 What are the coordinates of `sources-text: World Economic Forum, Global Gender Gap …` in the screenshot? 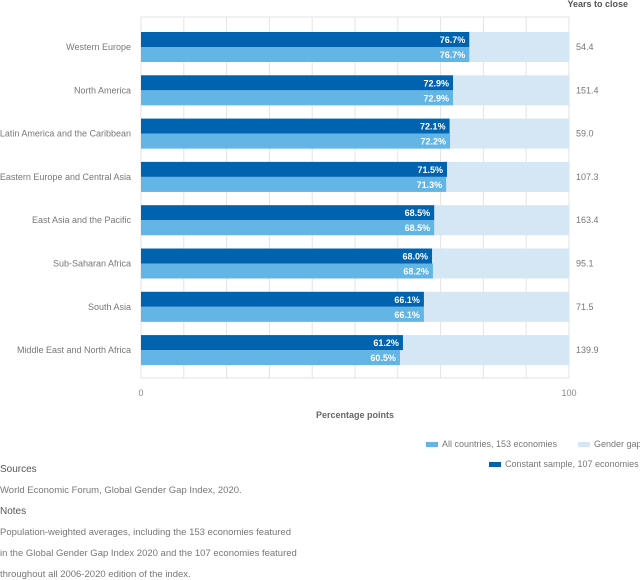 It's located at (121, 490).